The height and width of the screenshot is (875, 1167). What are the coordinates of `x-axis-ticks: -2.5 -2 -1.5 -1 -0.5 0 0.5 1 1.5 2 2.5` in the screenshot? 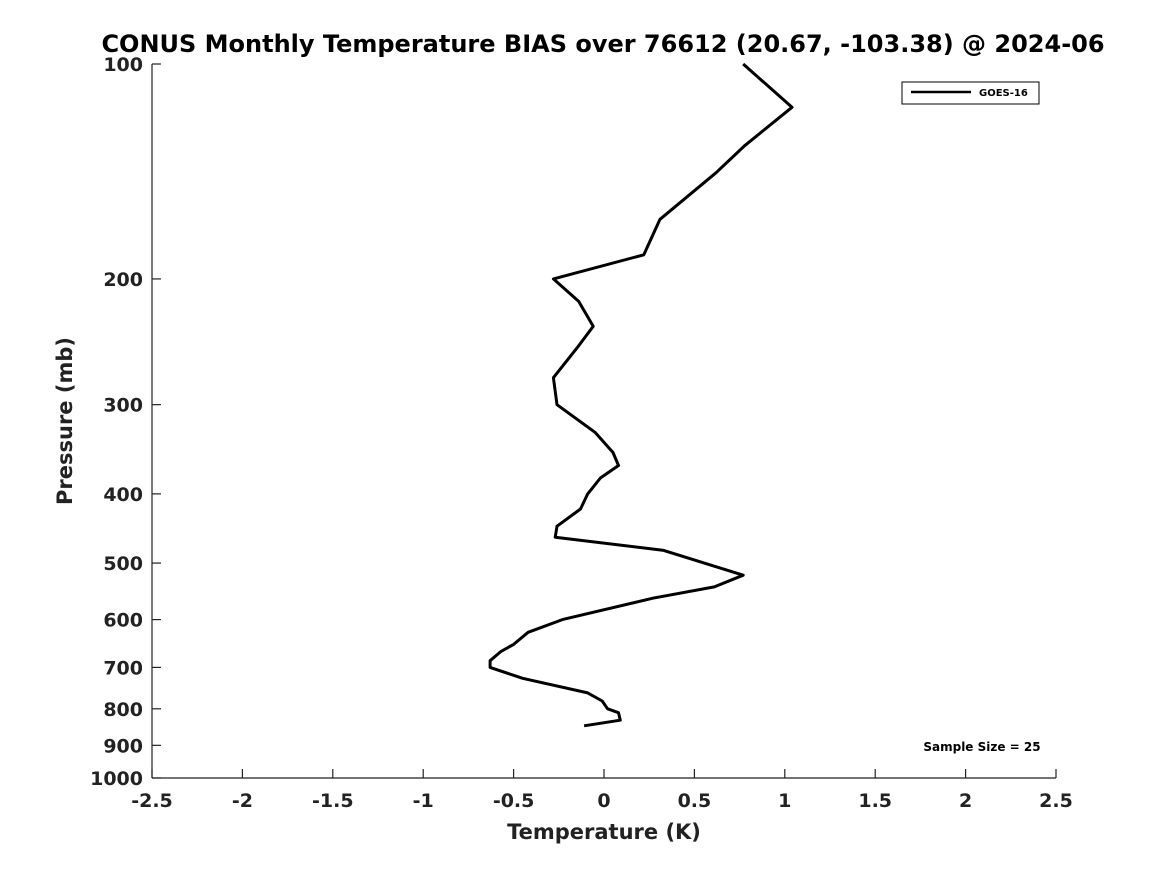 It's located at (602, 790).